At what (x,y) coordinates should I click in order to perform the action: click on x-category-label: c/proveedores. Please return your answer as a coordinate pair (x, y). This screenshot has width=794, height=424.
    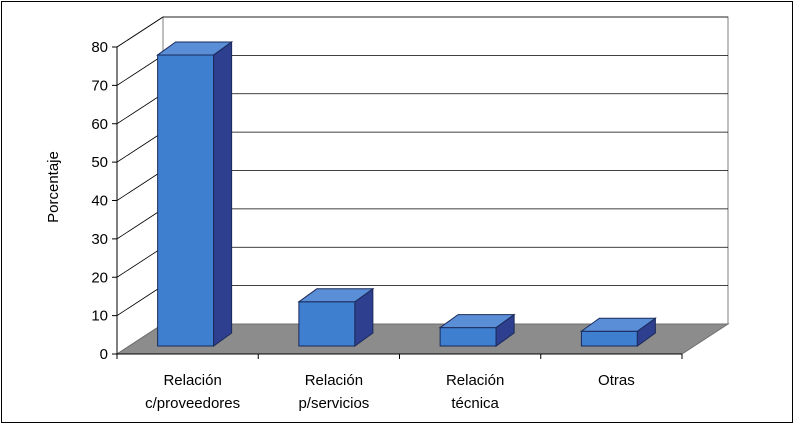
    Looking at the image, I should click on (192, 403).